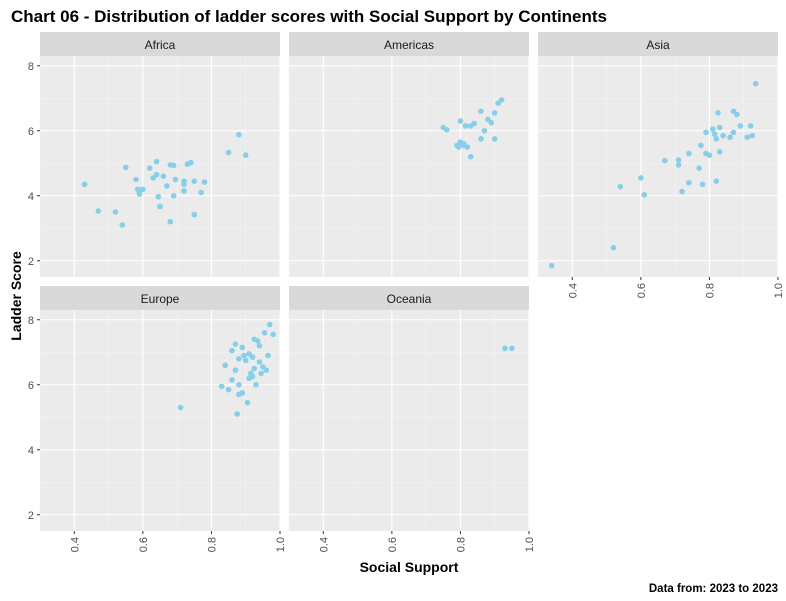 This screenshot has width=786, height=601. What do you see at coordinates (461, 544) in the screenshot?
I see `x-tick-label: 0.8` at bounding box center [461, 544].